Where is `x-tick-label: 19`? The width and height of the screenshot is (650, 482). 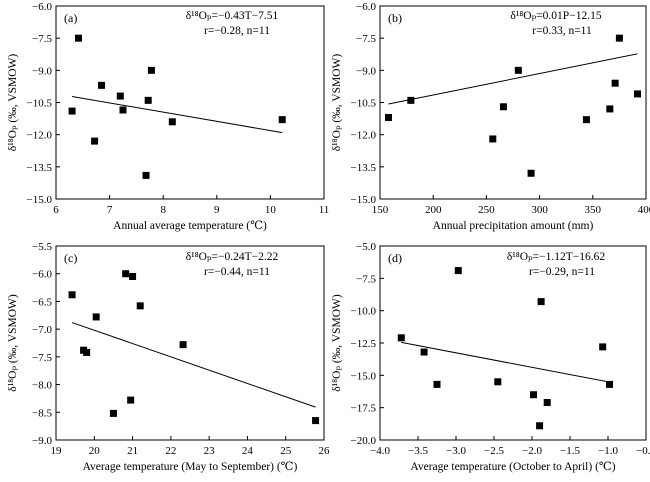 x-tick-label: 19 is located at coordinates (57, 451).